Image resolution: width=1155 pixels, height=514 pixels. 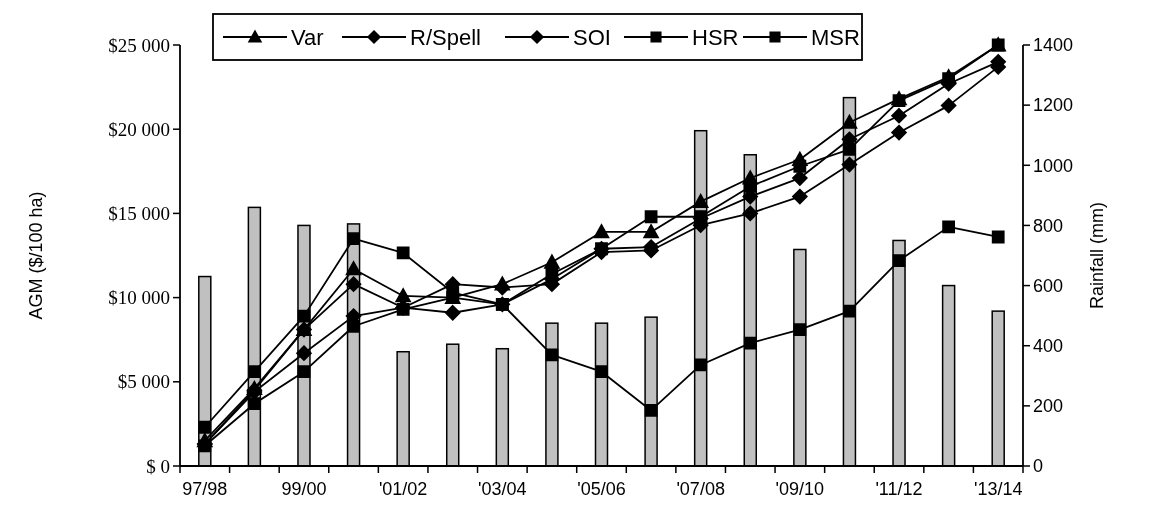 I want to click on x-tick-label: '11/12, so click(x=899, y=489).